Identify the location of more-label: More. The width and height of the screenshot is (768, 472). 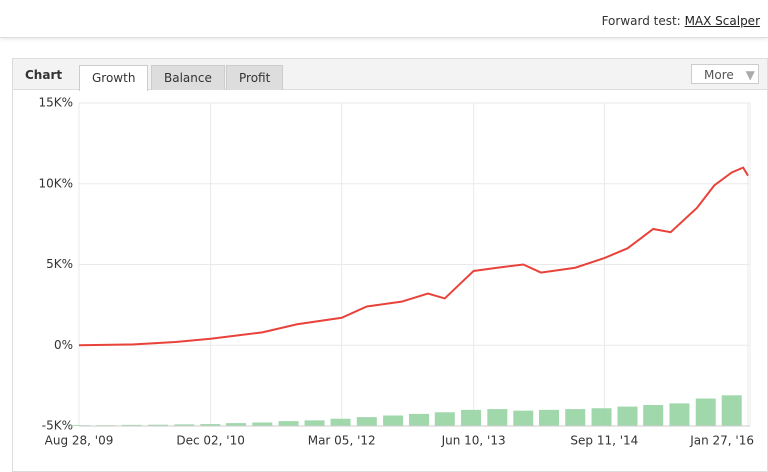
(719, 75).